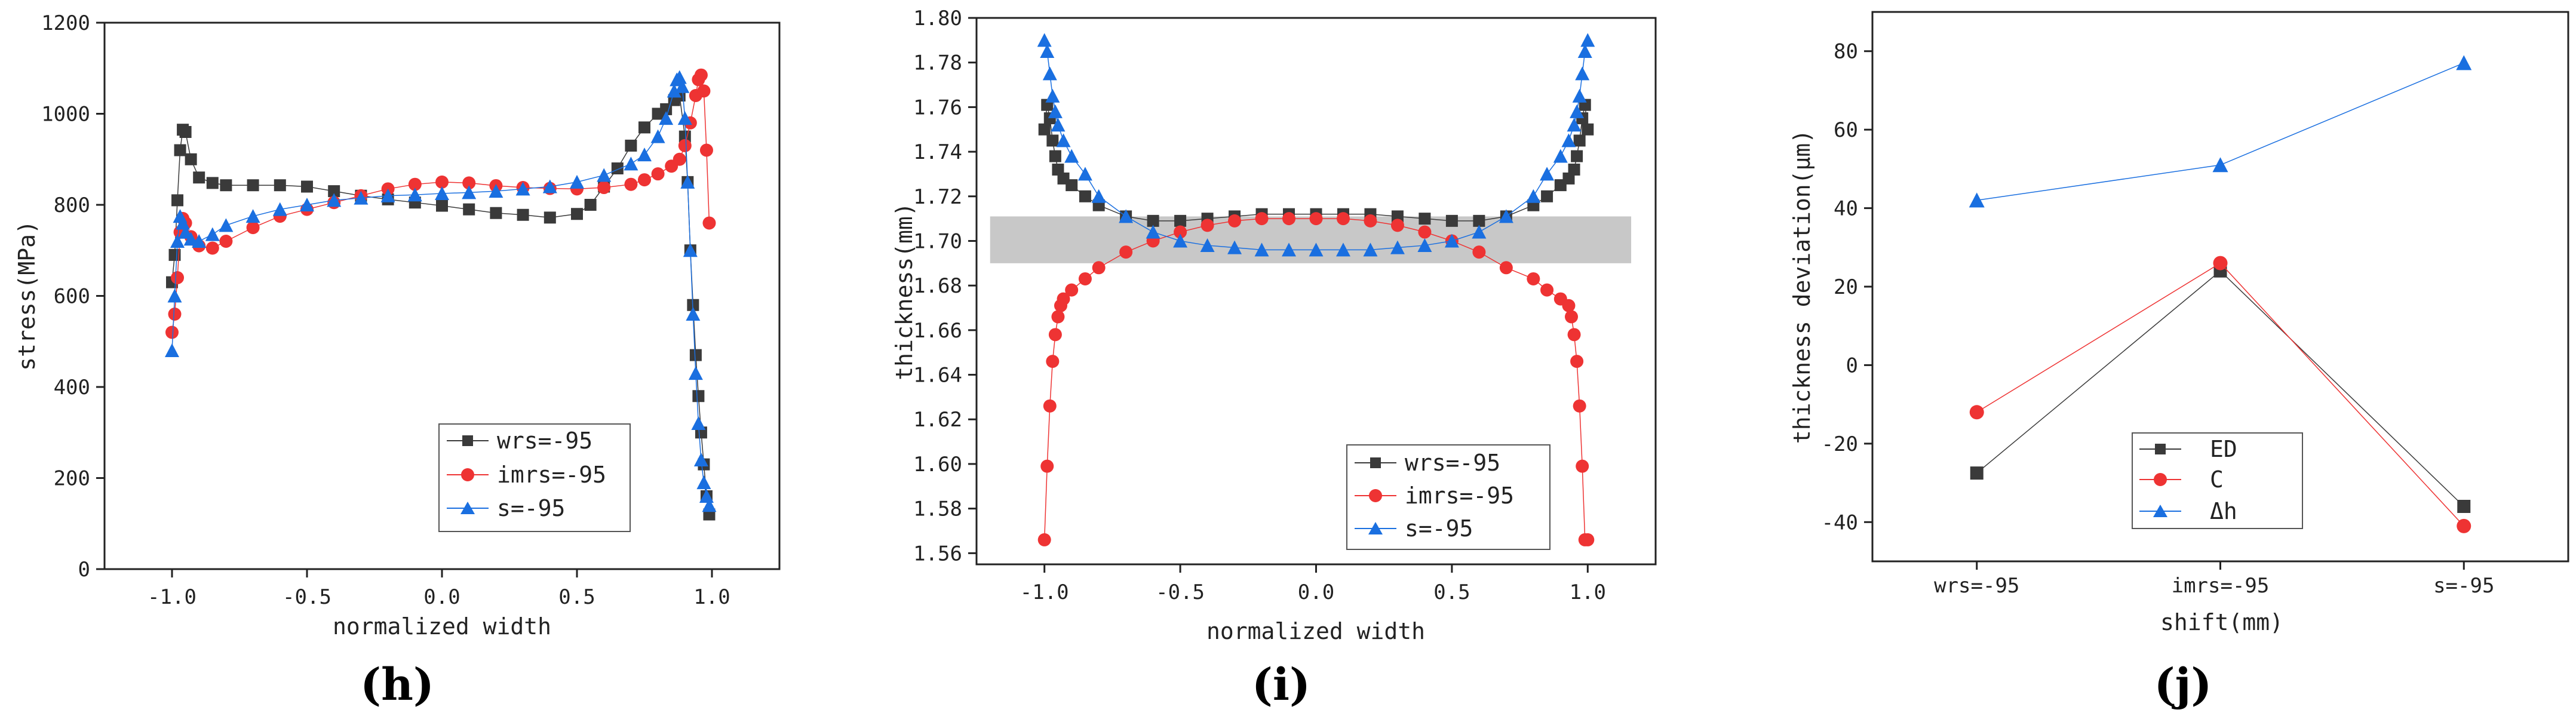 This screenshot has width=2576, height=719. Describe the element at coordinates (72, 479) in the screenshot. I see `y-tick-label: 200` at that location.